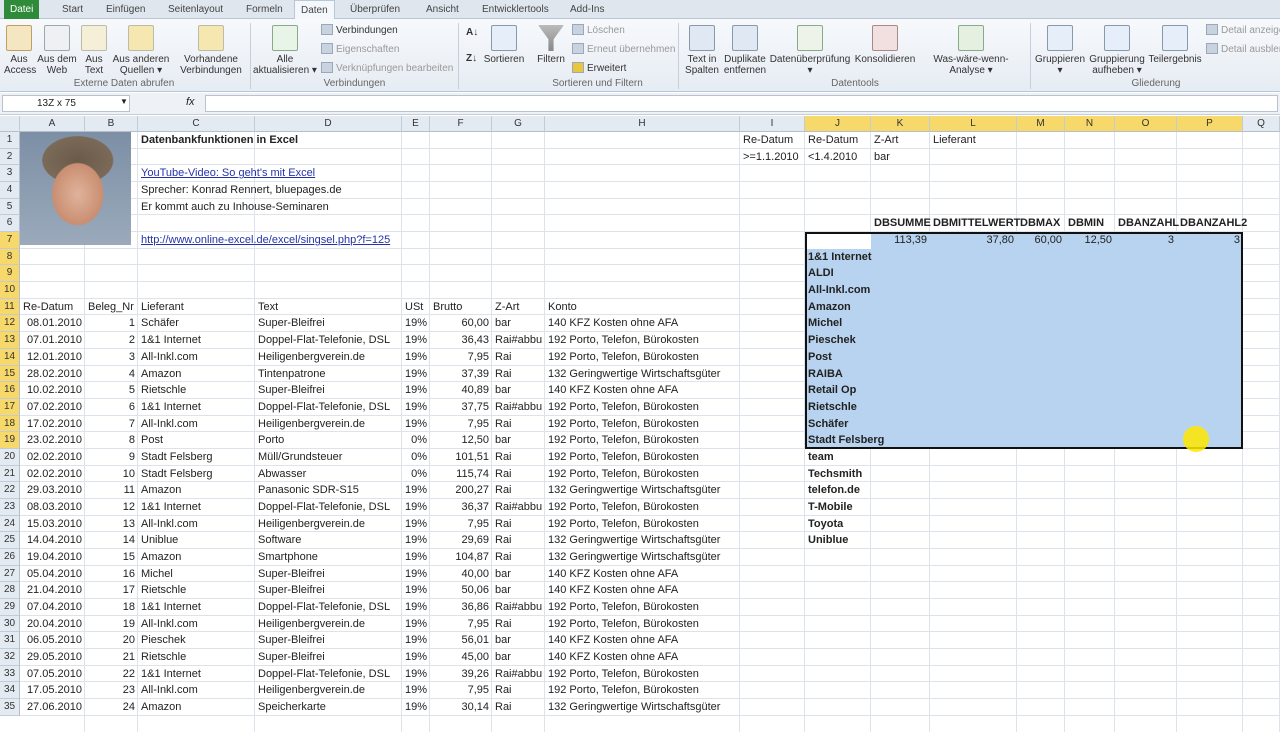  Describe the element at coordinates (10, 424) in the screenshot. I see `row-header-18: 18` at that location.